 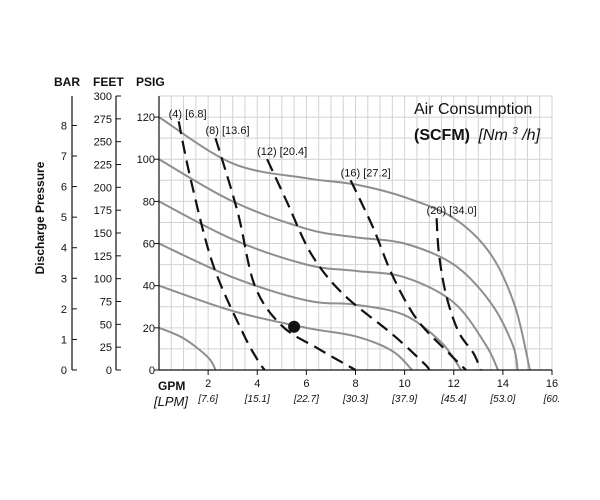 I want to click on psig-tick-label: 20, so click(x=149, y=329).